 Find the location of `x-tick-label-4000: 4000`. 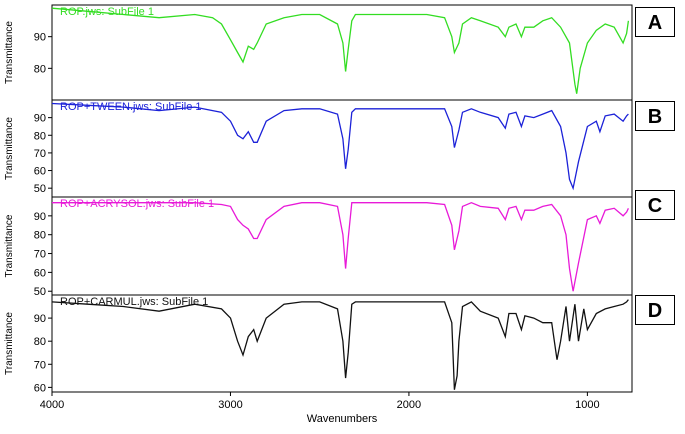

x-tick-label-4000: 4000 is located at coordinates (52, 405).